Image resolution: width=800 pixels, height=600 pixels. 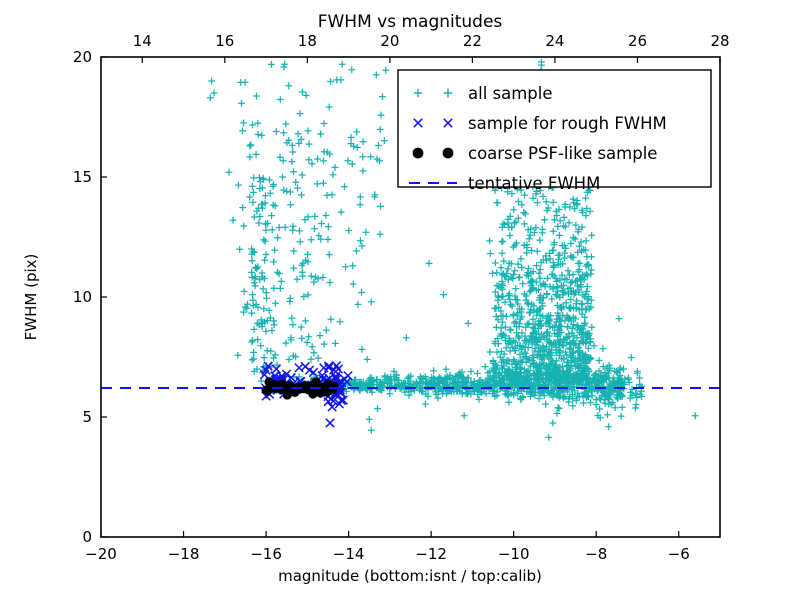 What do you see at coordinates (679, 554) in the screenshot?
I see `x-tick-label: −6` at bounding box center [679, 554].